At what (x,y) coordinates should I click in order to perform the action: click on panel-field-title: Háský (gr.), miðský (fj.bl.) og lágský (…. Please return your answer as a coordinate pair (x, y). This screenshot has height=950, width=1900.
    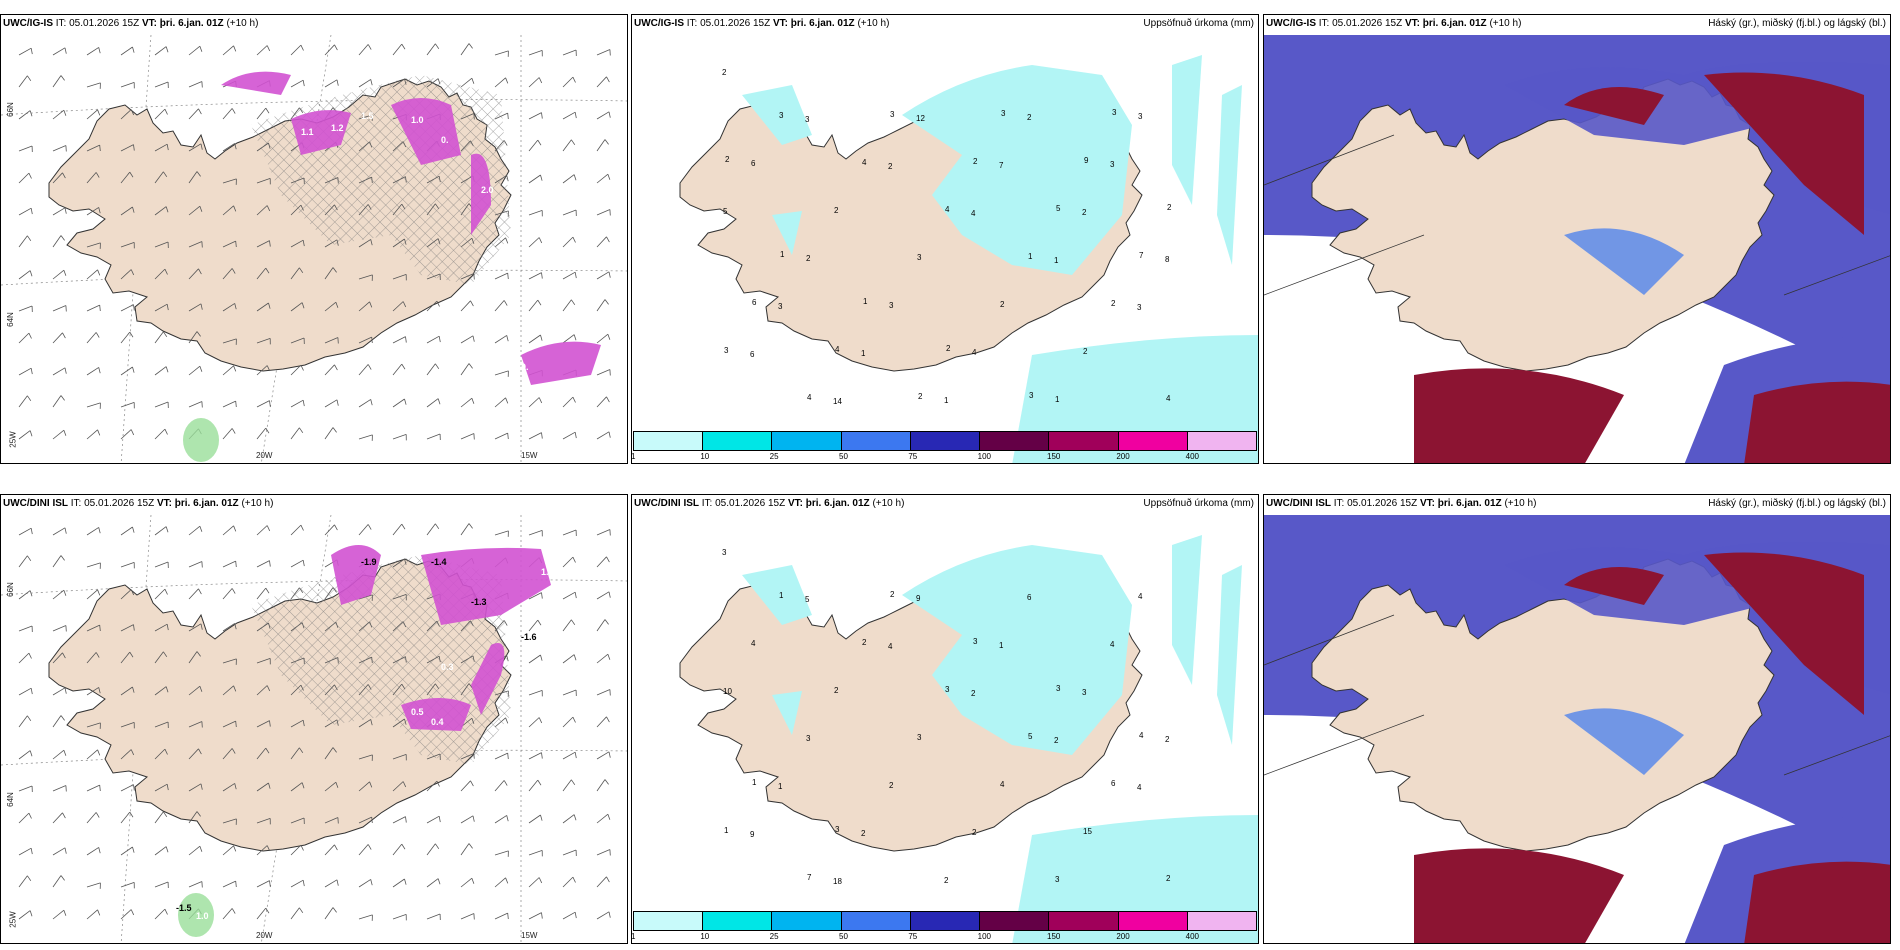
    Looking at the image, I should click on (1797, 23).